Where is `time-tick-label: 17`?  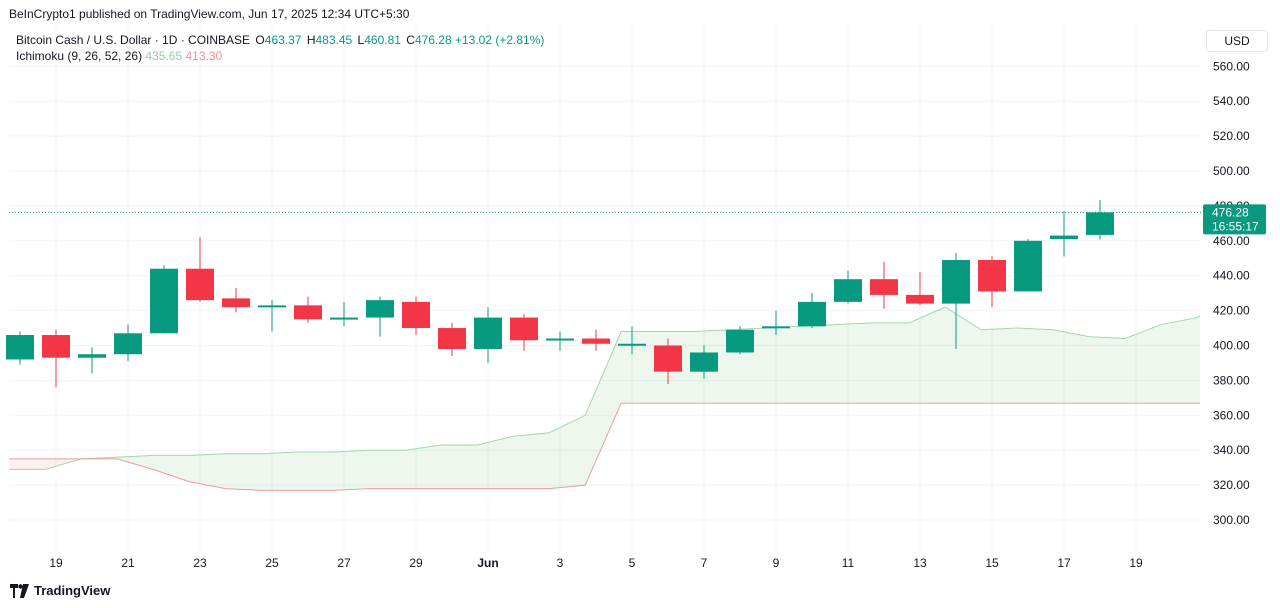 time-tick-label: 17 is located at coordinates (1064, 563).